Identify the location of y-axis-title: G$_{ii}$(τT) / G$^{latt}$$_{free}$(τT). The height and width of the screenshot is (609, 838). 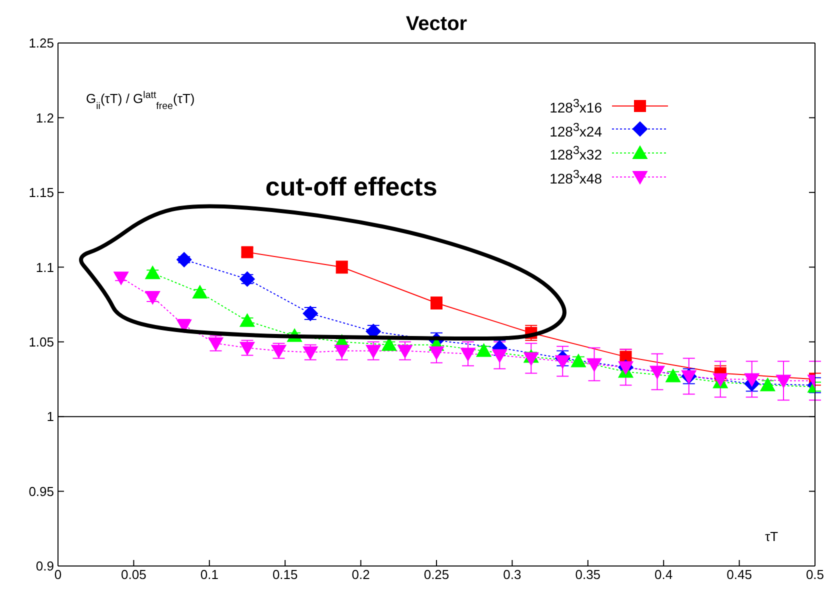
(140, 101).